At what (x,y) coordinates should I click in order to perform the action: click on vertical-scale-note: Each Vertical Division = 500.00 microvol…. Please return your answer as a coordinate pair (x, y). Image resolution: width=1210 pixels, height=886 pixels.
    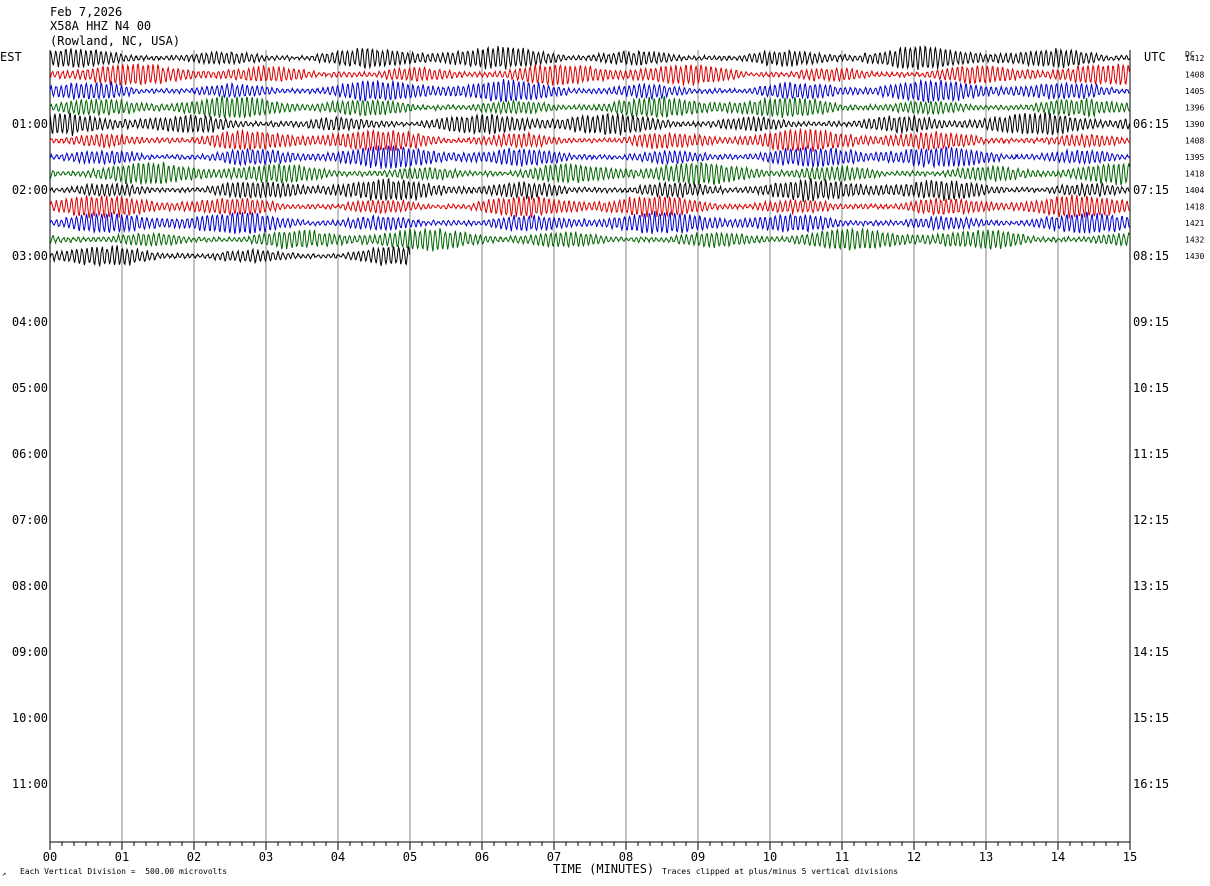
    Looking at the image, I should click on (124, 871).